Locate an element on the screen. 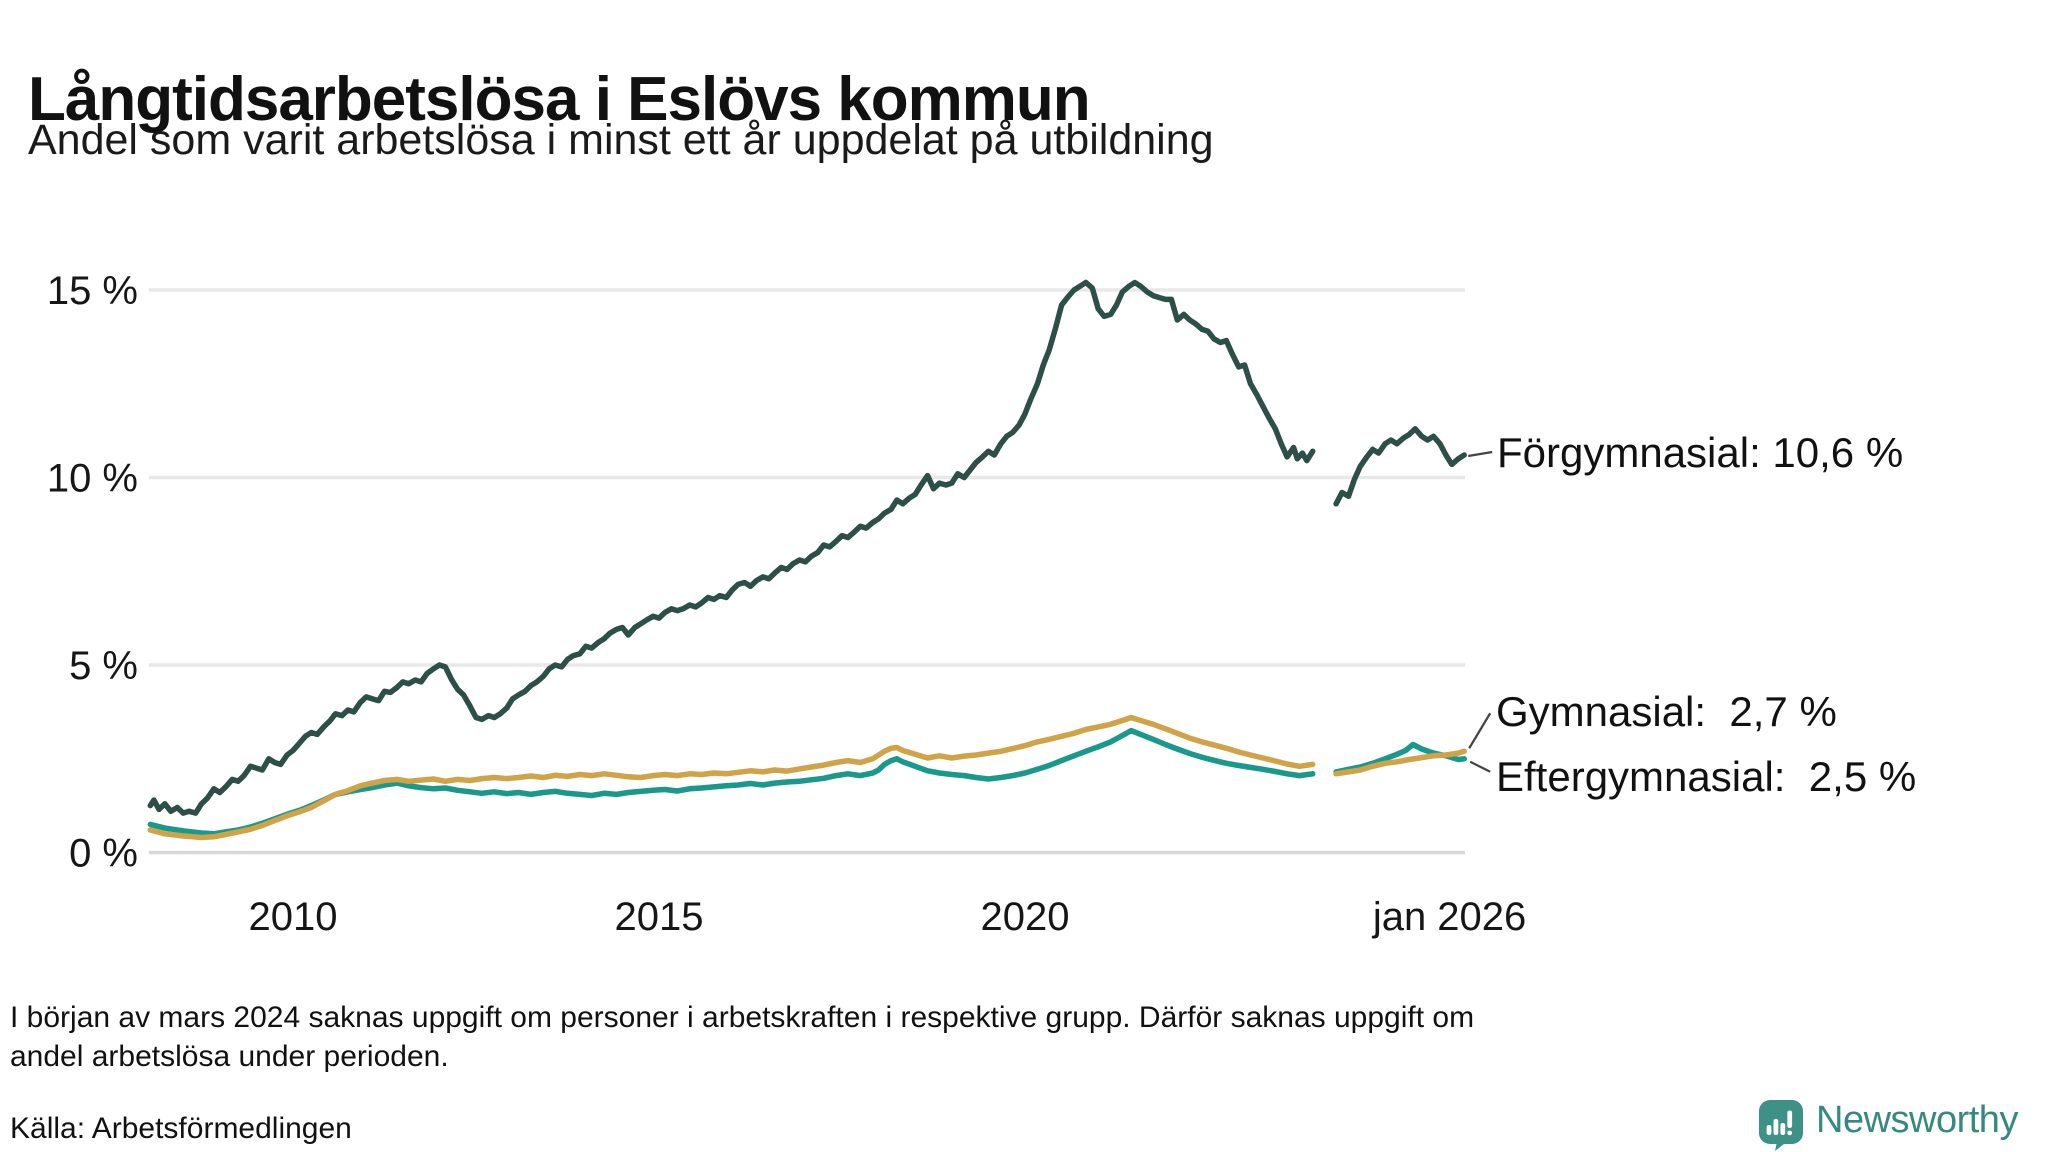 This screenshot has height=1152, width=2048. series-line-förgymnasial is located at coordinates (1400, 466).